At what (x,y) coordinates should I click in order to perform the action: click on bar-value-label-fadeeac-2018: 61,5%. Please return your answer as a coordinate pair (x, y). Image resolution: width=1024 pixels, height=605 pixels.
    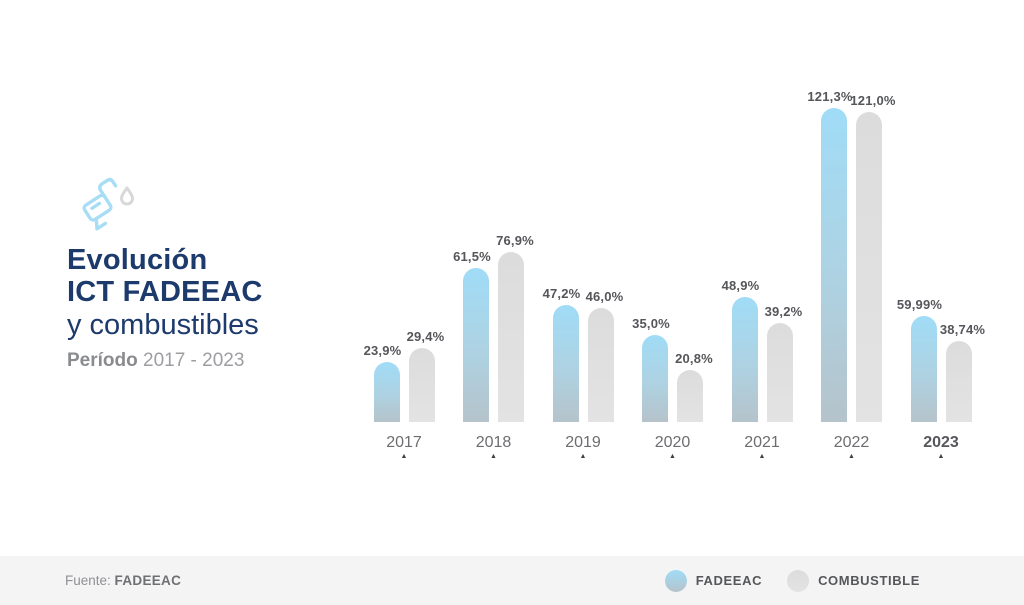
    Looking at the image, I should click on (472, 256).